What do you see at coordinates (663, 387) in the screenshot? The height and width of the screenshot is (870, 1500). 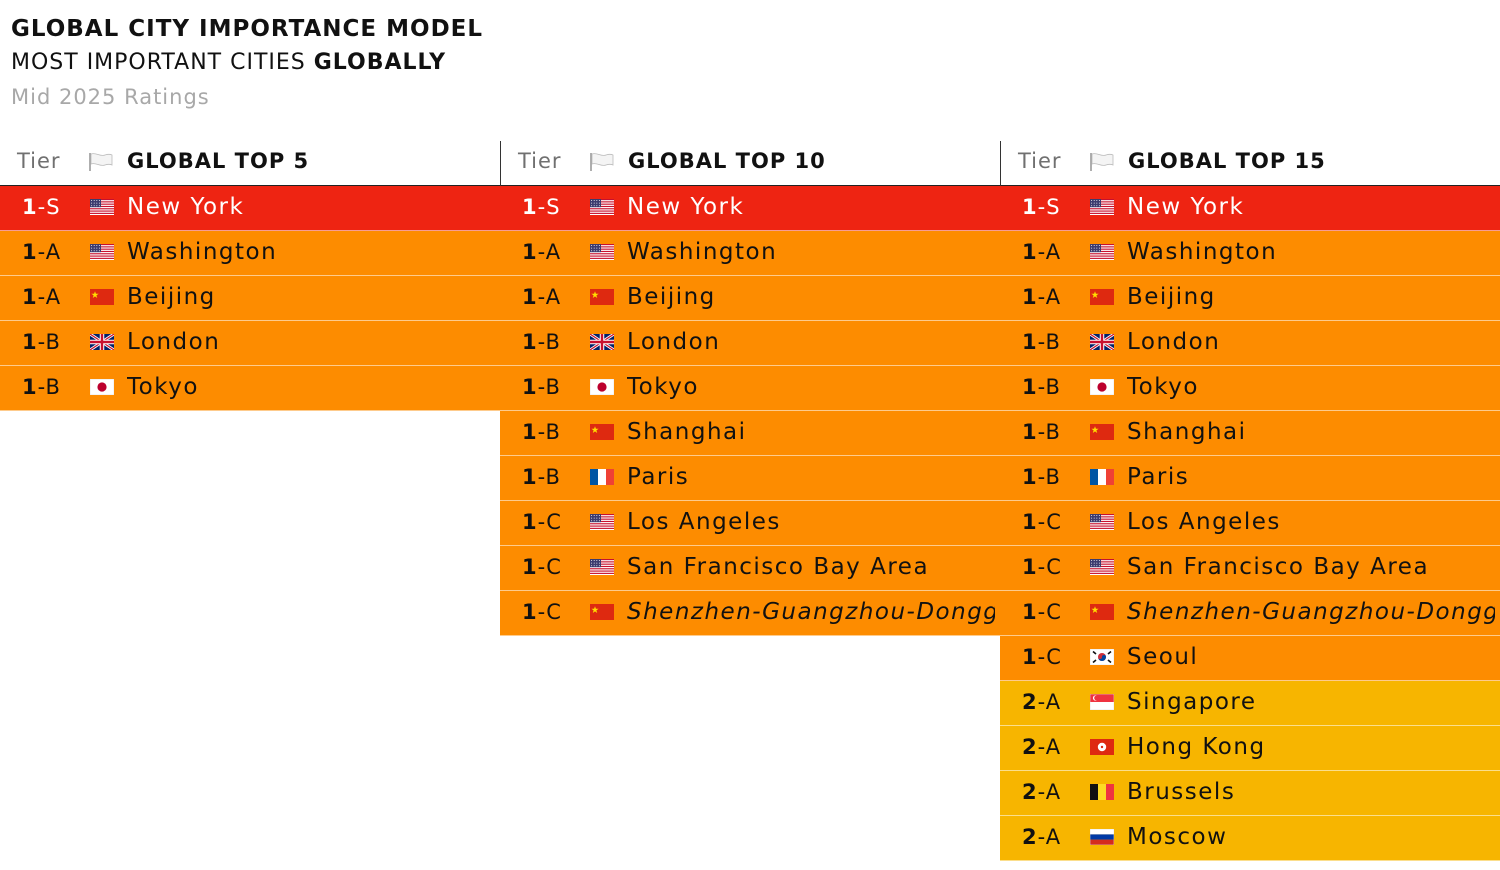 I see `city-name: Tokyo` at bounding box center [663, 387].